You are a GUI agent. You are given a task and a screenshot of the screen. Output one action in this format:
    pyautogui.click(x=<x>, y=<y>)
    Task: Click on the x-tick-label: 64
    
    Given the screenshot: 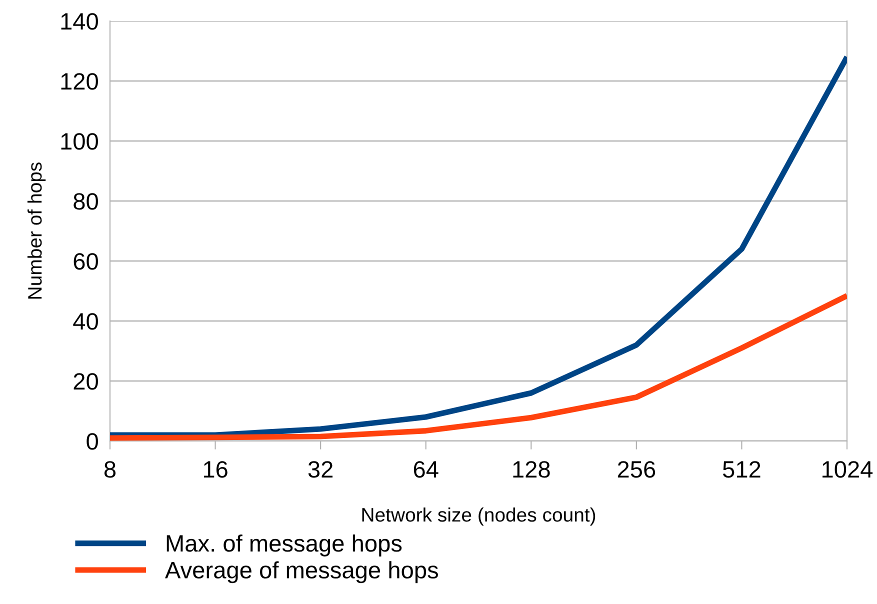 What is the action you would take?
    pyautogui.click(x=426, y=469)
    